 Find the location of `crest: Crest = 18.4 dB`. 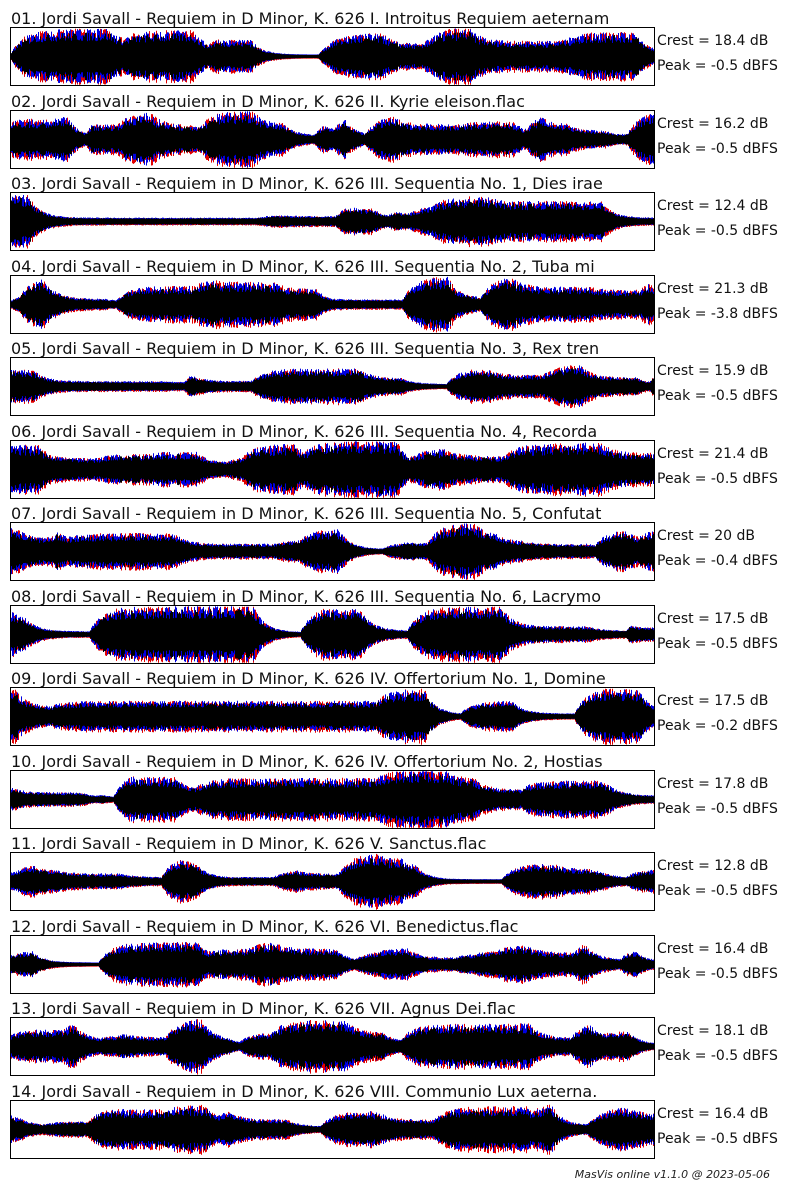

crest: Crest = 18.4 dB is located at coordinates (713, 41).